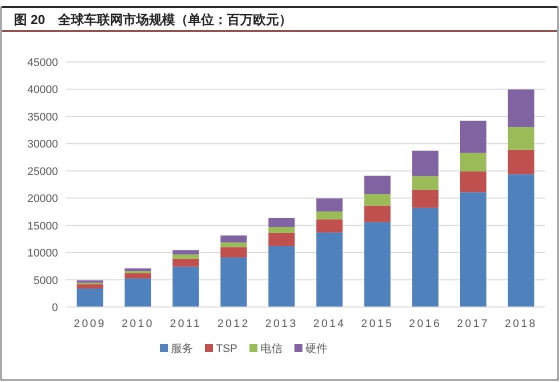 This screenshot has width=560, height=382. I want to click on x-tick-label: 2015, so click(377, 324).